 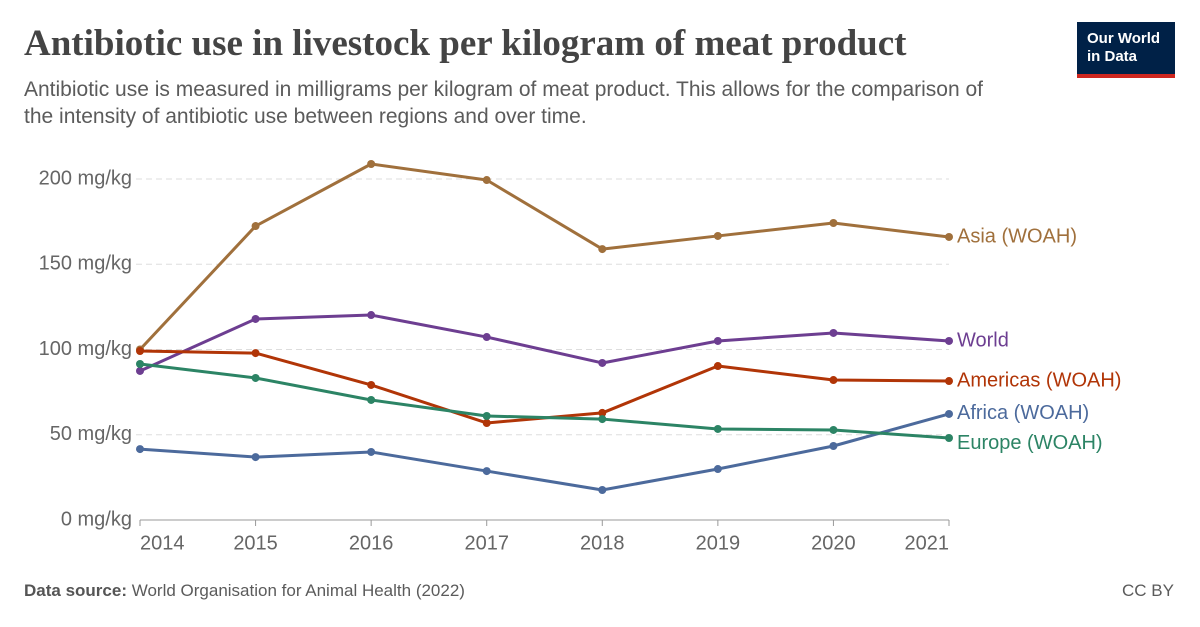 I want to click on x-tick-label: 2019, so click(x=718, y=543).